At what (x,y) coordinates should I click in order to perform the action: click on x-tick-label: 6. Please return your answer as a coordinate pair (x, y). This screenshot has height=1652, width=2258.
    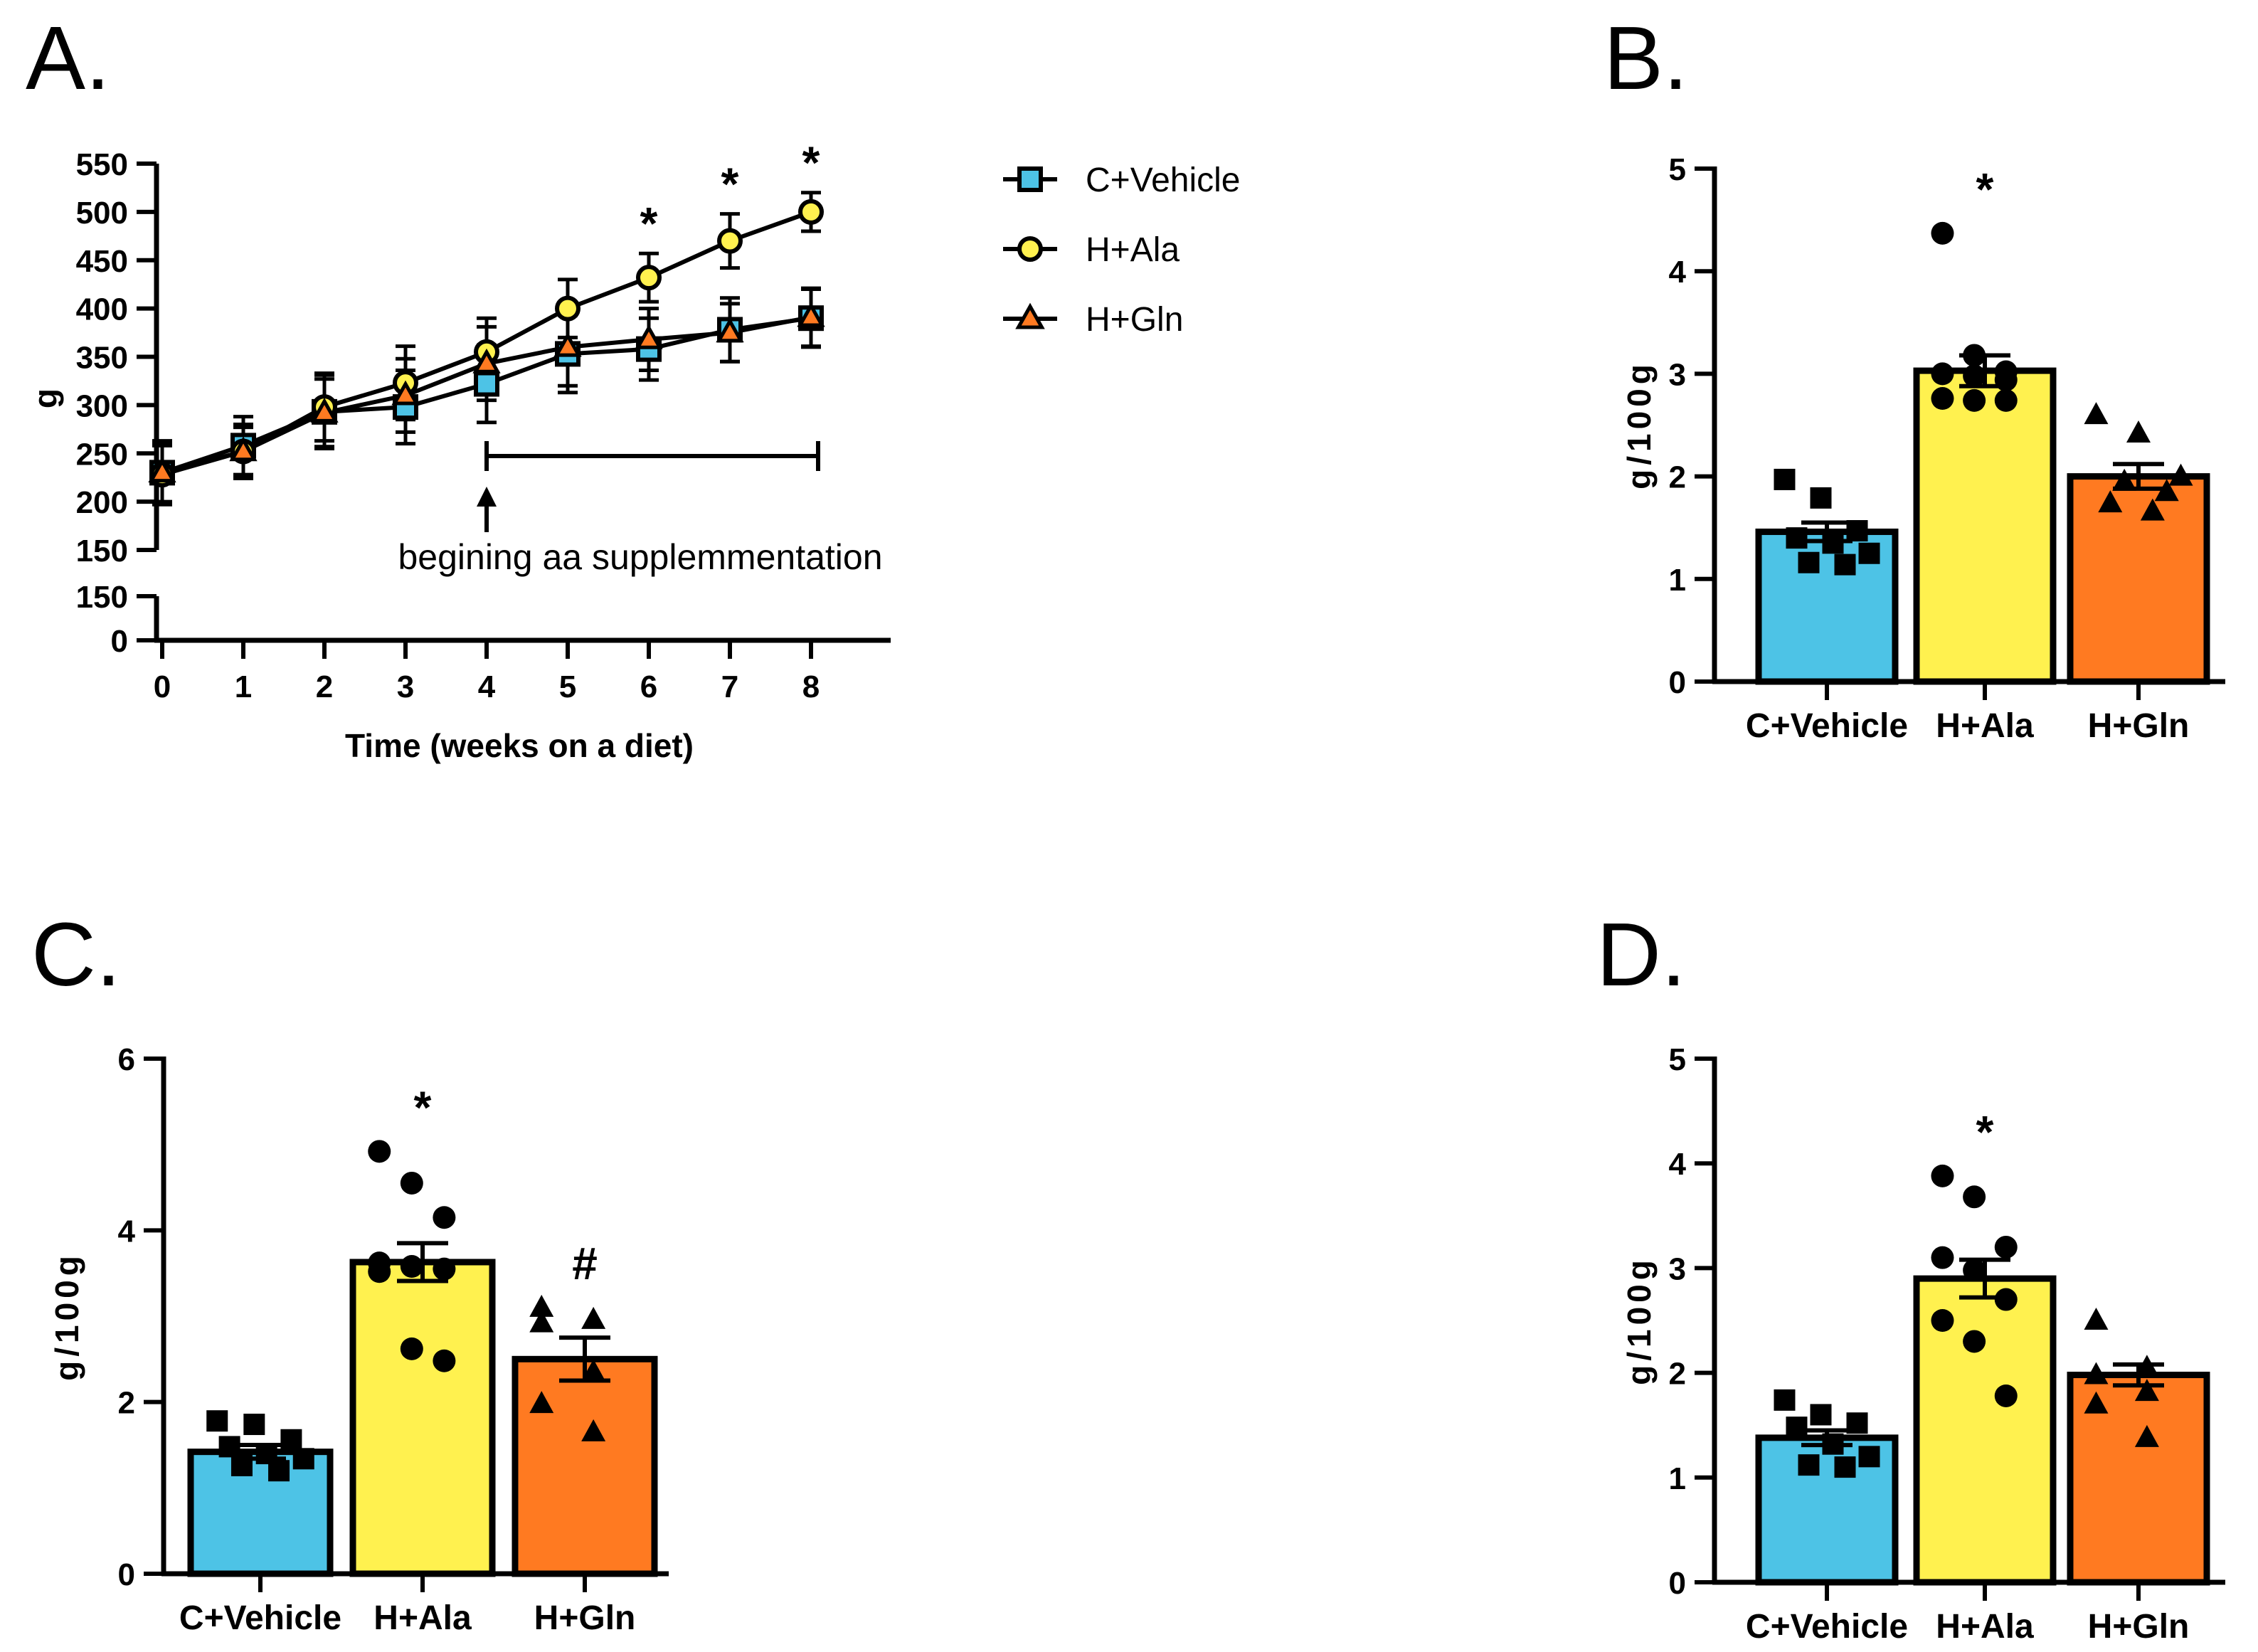
    Looking at the image, I should click on (648, 686).